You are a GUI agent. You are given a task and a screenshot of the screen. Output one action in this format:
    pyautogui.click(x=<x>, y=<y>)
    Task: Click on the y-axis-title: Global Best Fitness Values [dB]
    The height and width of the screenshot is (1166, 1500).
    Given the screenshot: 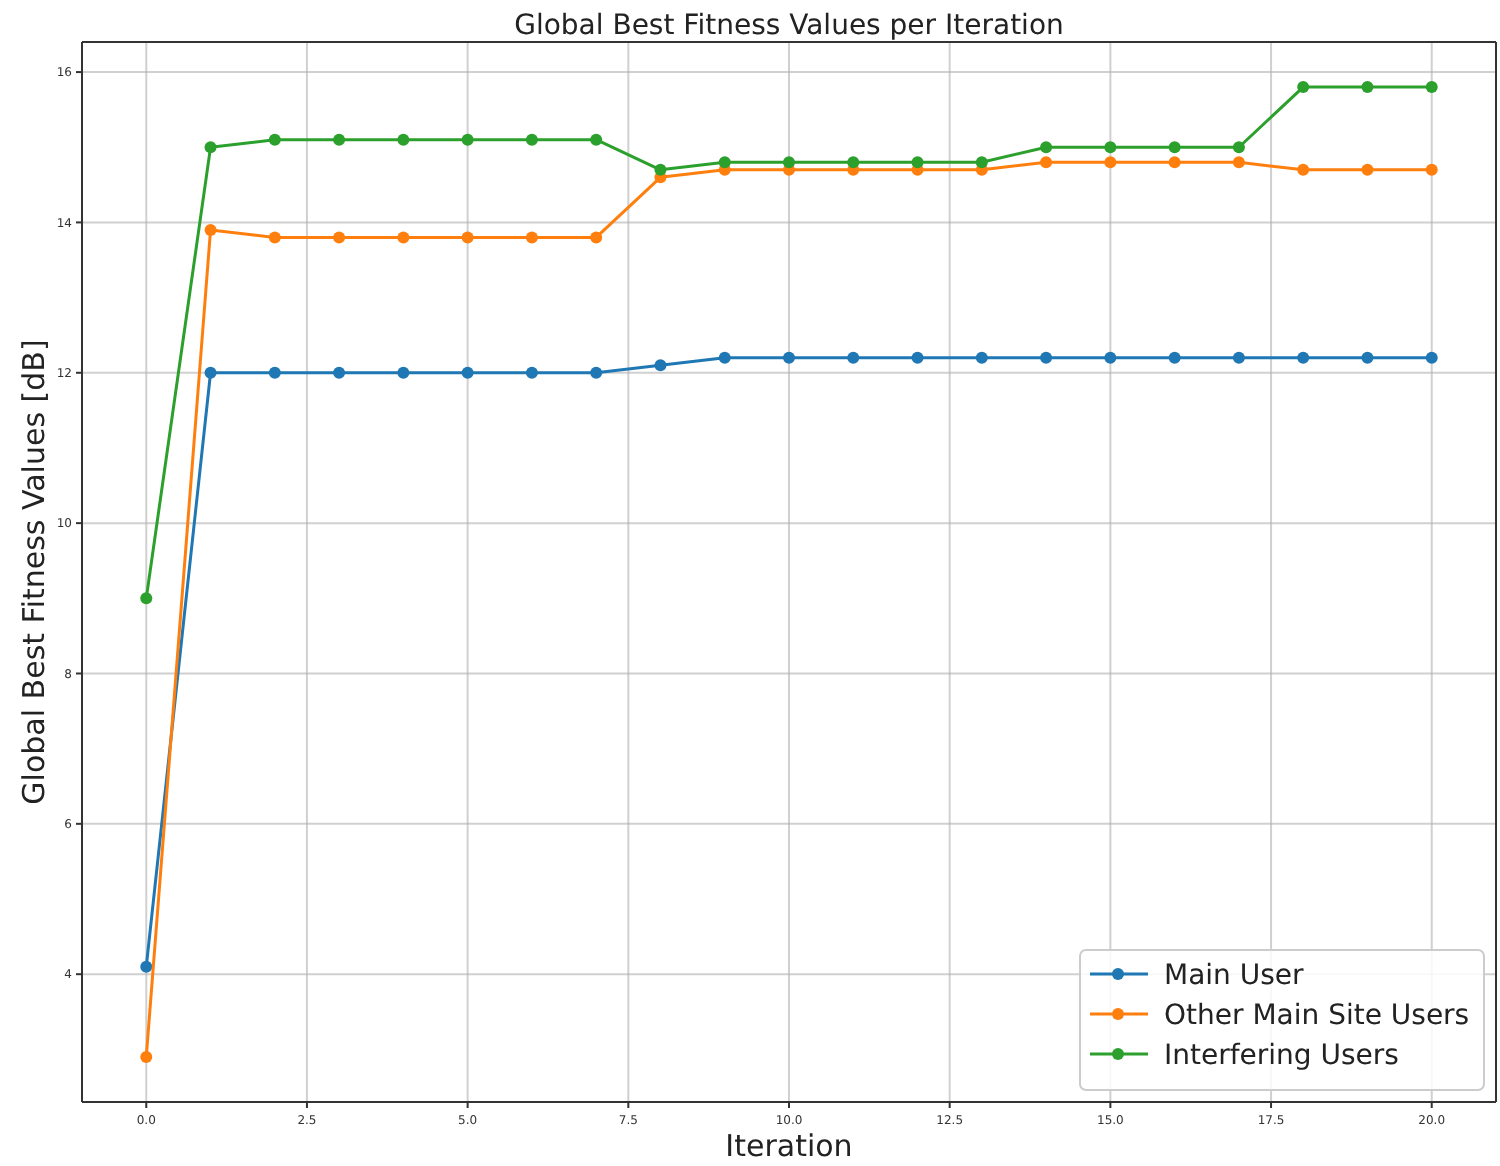 What is the action you would take?
    pyautogui.click(x=34, y=572)
    